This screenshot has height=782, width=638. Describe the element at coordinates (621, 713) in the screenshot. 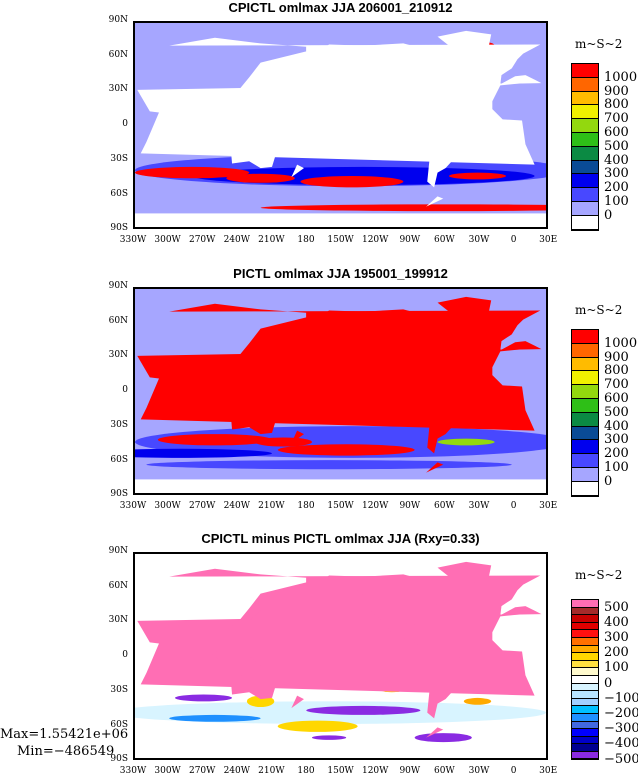

I see `colorbar-label: −200` at that location.